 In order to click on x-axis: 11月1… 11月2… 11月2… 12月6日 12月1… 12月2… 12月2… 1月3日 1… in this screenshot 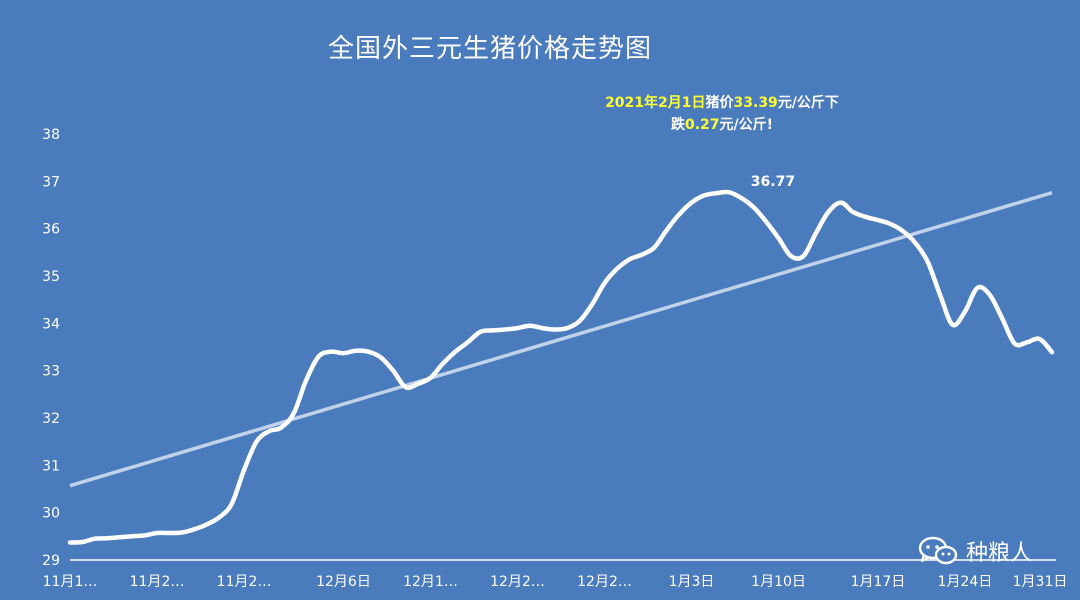, I will do `click(555, 574)`.